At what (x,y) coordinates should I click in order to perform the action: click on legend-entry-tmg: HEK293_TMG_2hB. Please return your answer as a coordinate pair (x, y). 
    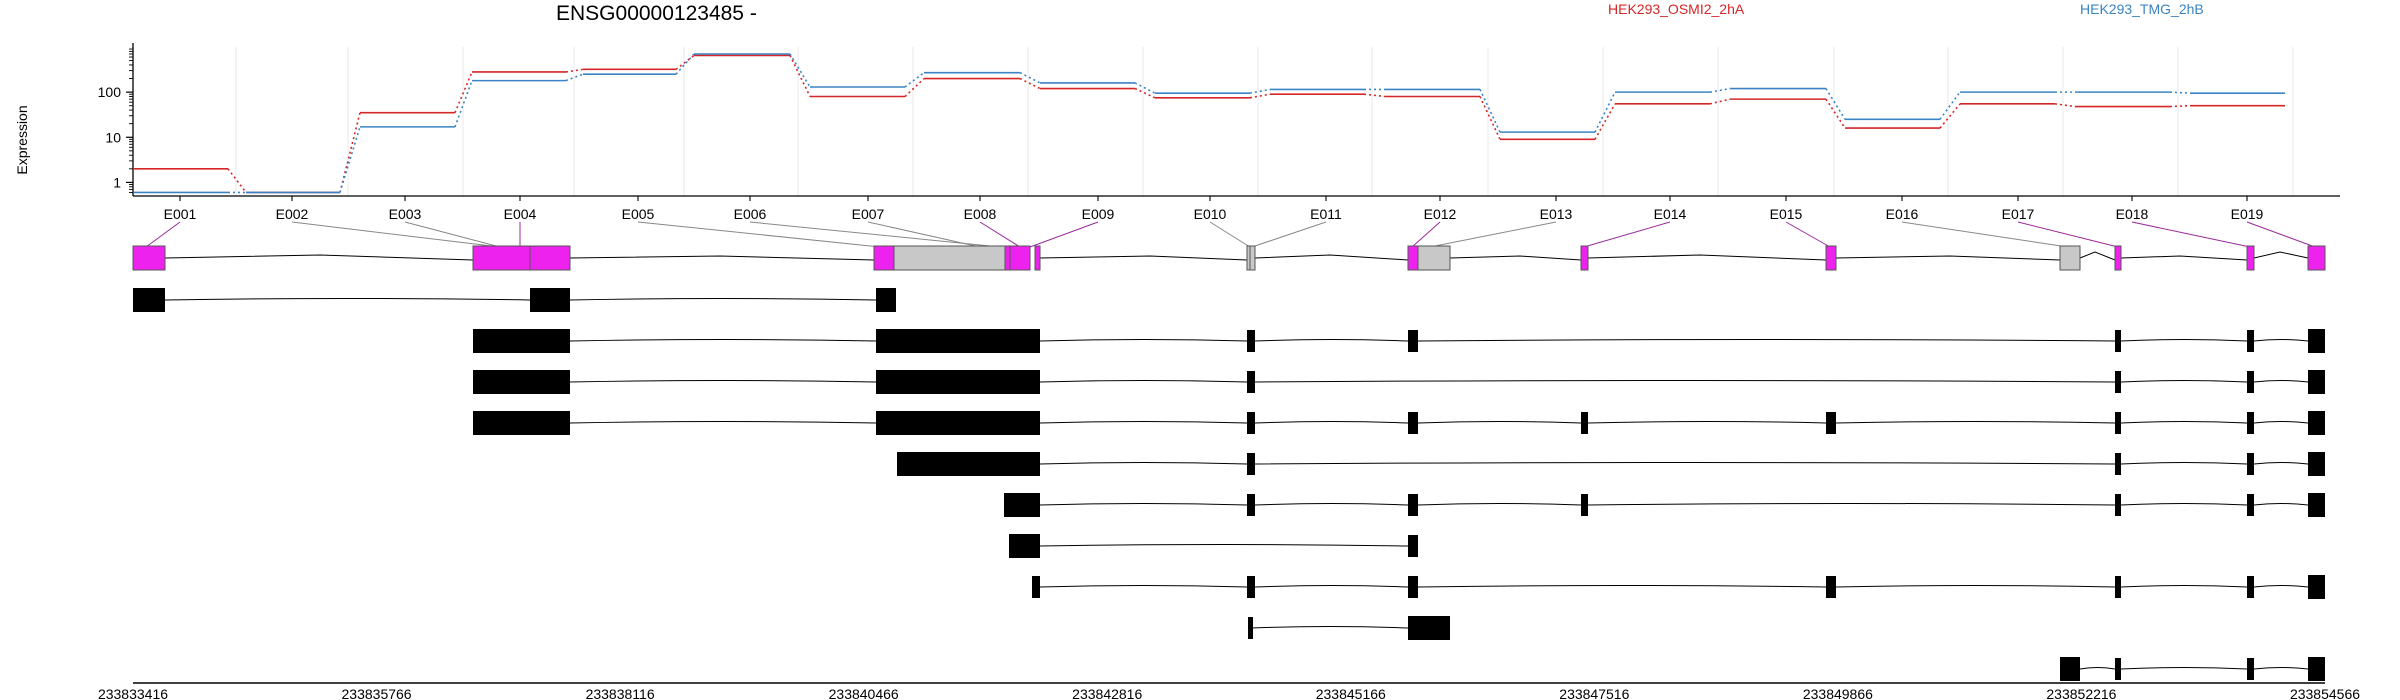
    Looking at the image, I should click on (2142, 9).